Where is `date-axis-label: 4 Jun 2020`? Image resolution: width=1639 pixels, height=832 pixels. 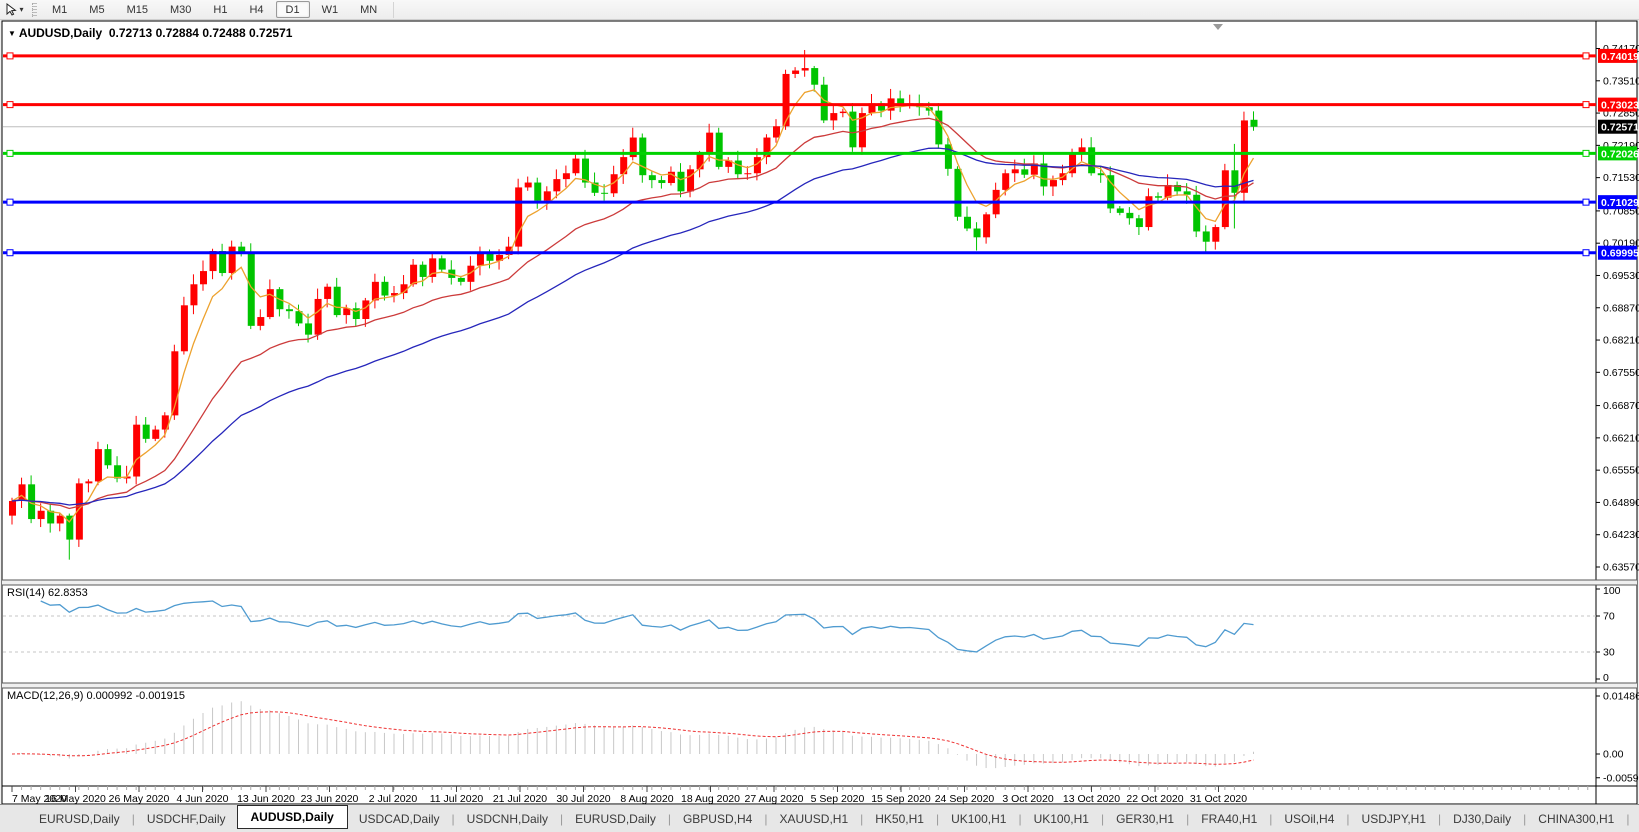
date-axis-label: 4 Jun 2020 is located at coordinates (203, 799).